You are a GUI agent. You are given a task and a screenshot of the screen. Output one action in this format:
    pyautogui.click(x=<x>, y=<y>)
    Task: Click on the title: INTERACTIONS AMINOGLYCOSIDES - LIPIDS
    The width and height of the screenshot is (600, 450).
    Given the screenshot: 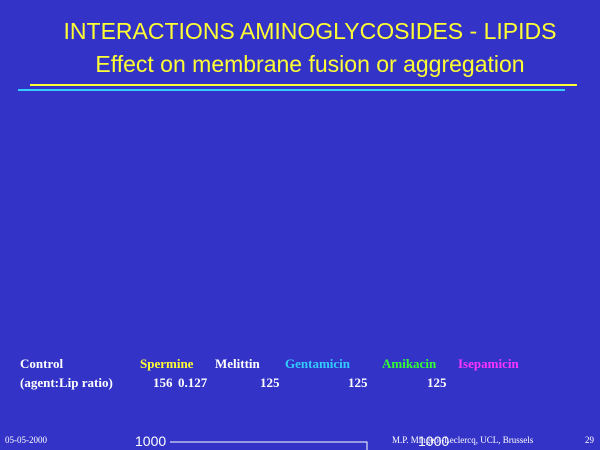 What is the action you would take?
    pyautogui.click(x=310, y=31)
    